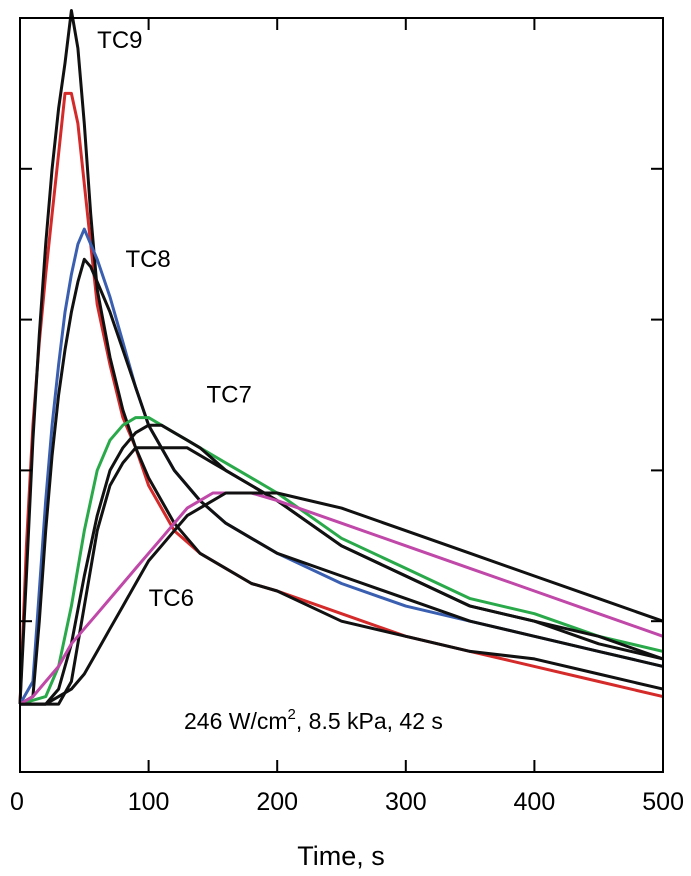  I want to click on series-label-tc8: TC8, so click(147, 259).